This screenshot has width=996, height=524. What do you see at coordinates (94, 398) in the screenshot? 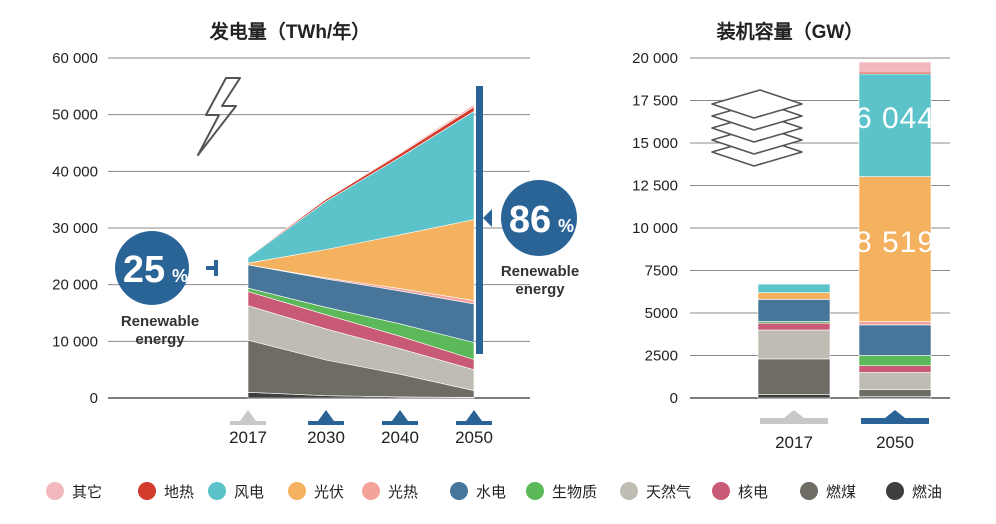
I see `left-y-tick-label: 0` at bounding box center [94, 398].